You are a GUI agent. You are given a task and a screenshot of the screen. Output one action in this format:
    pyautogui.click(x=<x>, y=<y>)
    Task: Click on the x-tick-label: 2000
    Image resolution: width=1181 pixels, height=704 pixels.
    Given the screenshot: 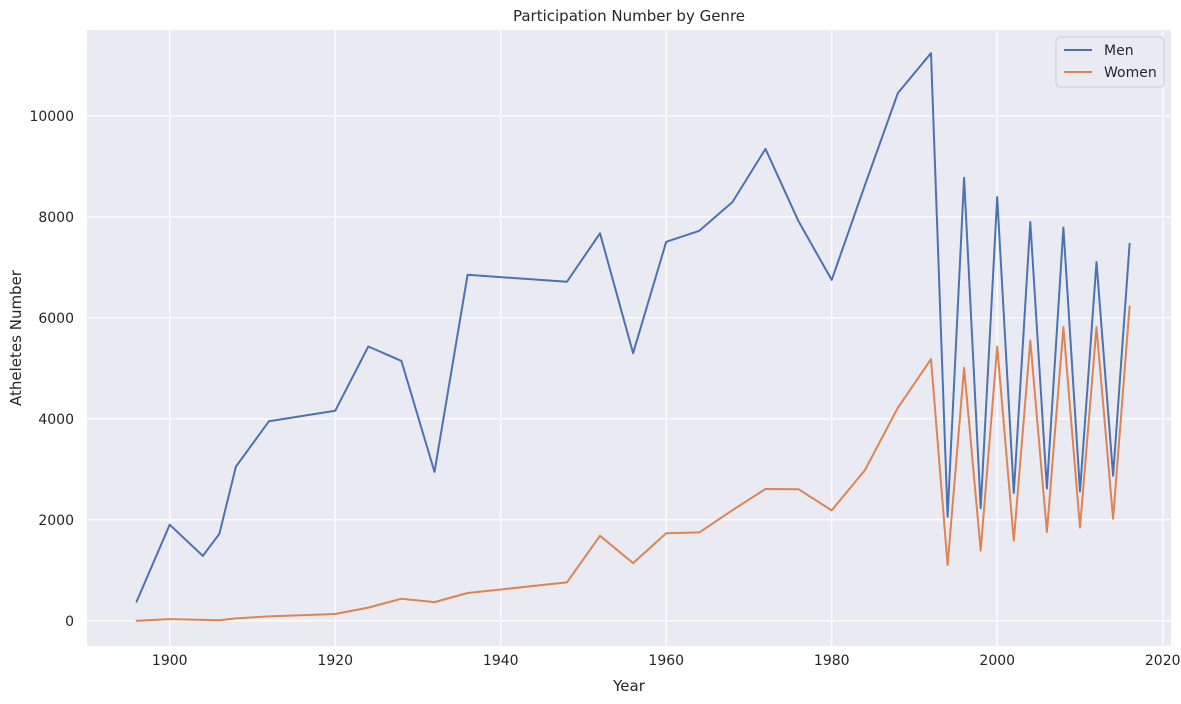 What is the action you would take?
    pyautogui.click(x=997, y=661)
    